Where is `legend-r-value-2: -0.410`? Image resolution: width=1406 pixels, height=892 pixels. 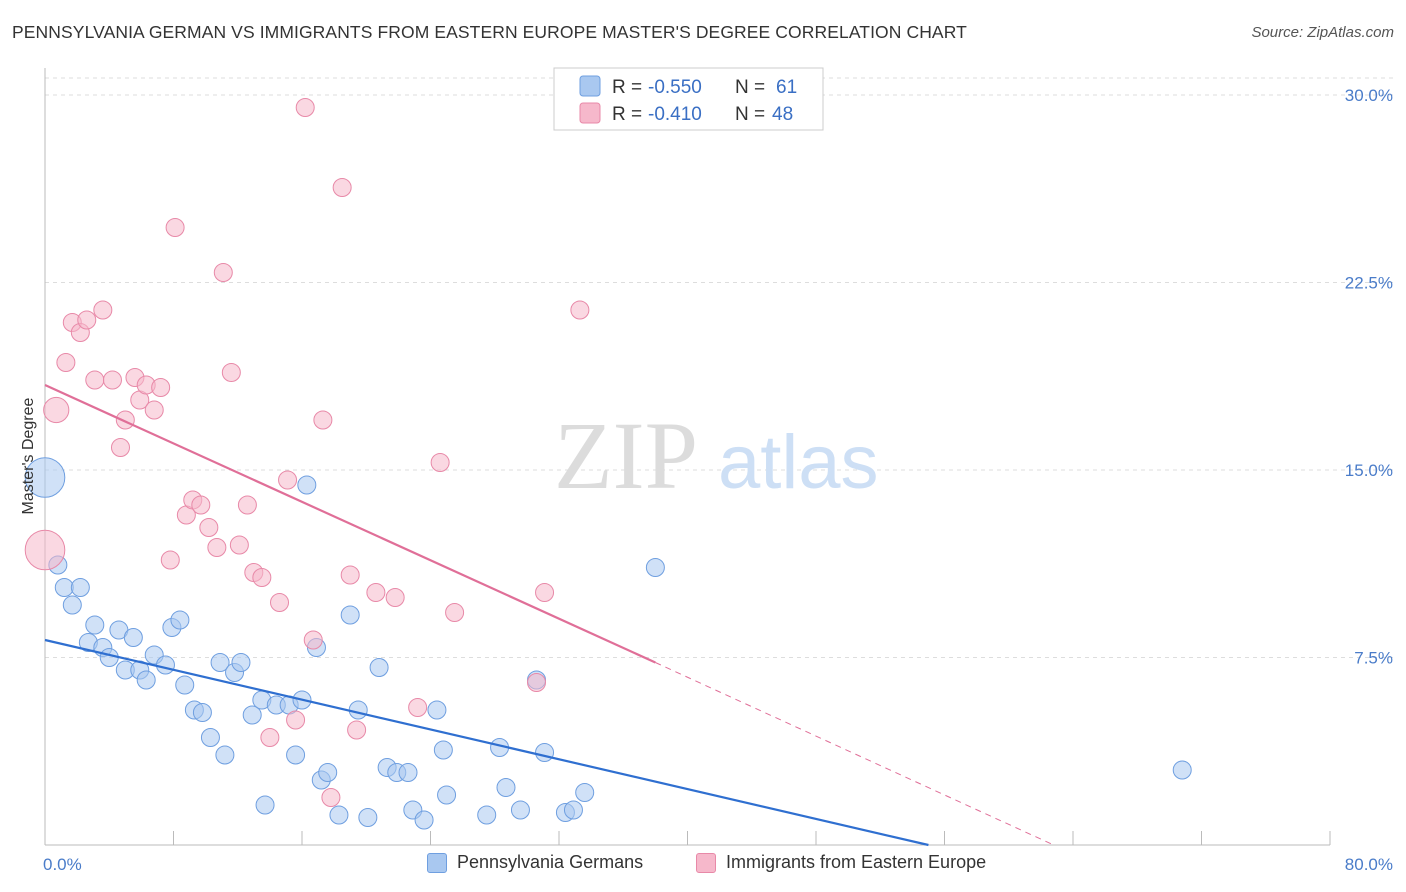
legend-r-value-2: -0.410 is located at coordinates (675, 114).